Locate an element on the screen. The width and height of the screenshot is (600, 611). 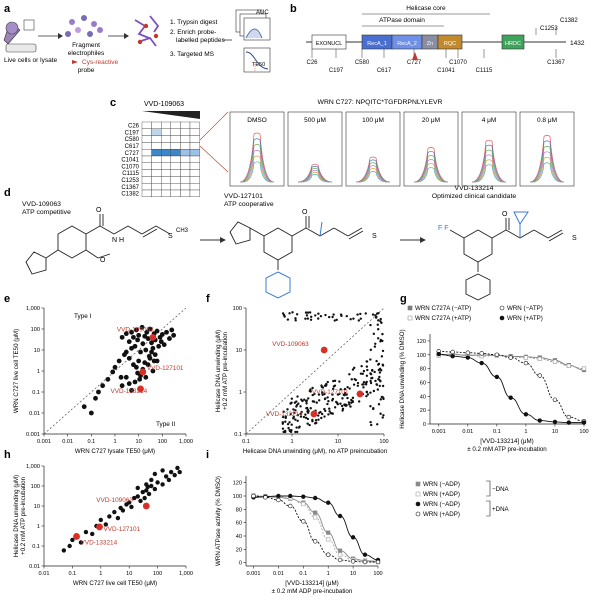
y-tick-label: 0.01 is located at coordinates (34, 414).